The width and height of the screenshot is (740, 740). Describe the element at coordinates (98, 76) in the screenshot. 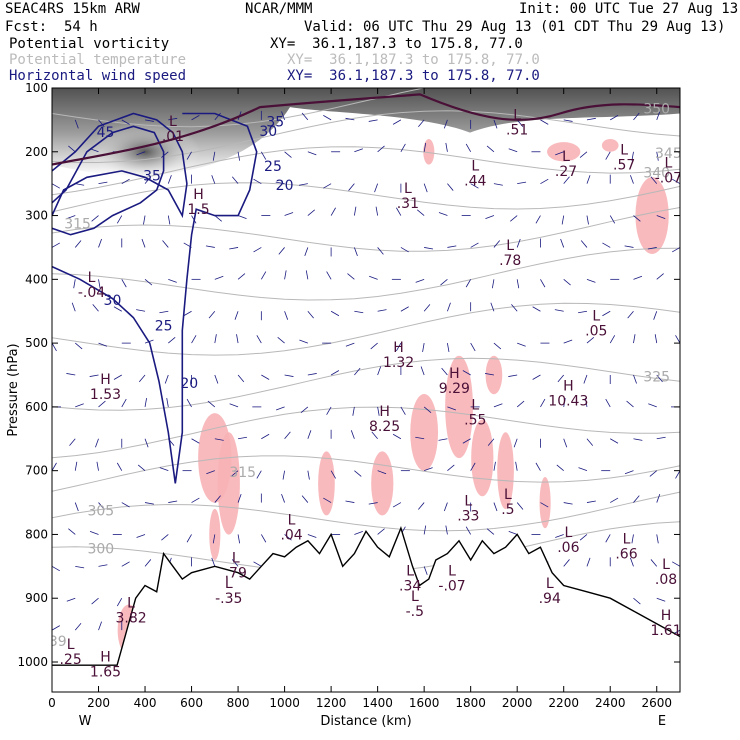

I see `legend-ws-name: Horizontal wind speed` at that location.